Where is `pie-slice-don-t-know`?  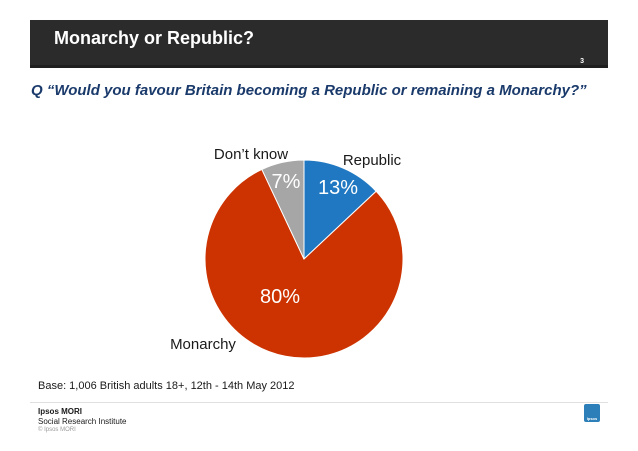
pie-slice-don-t-know is located at coordinates (283, 209).